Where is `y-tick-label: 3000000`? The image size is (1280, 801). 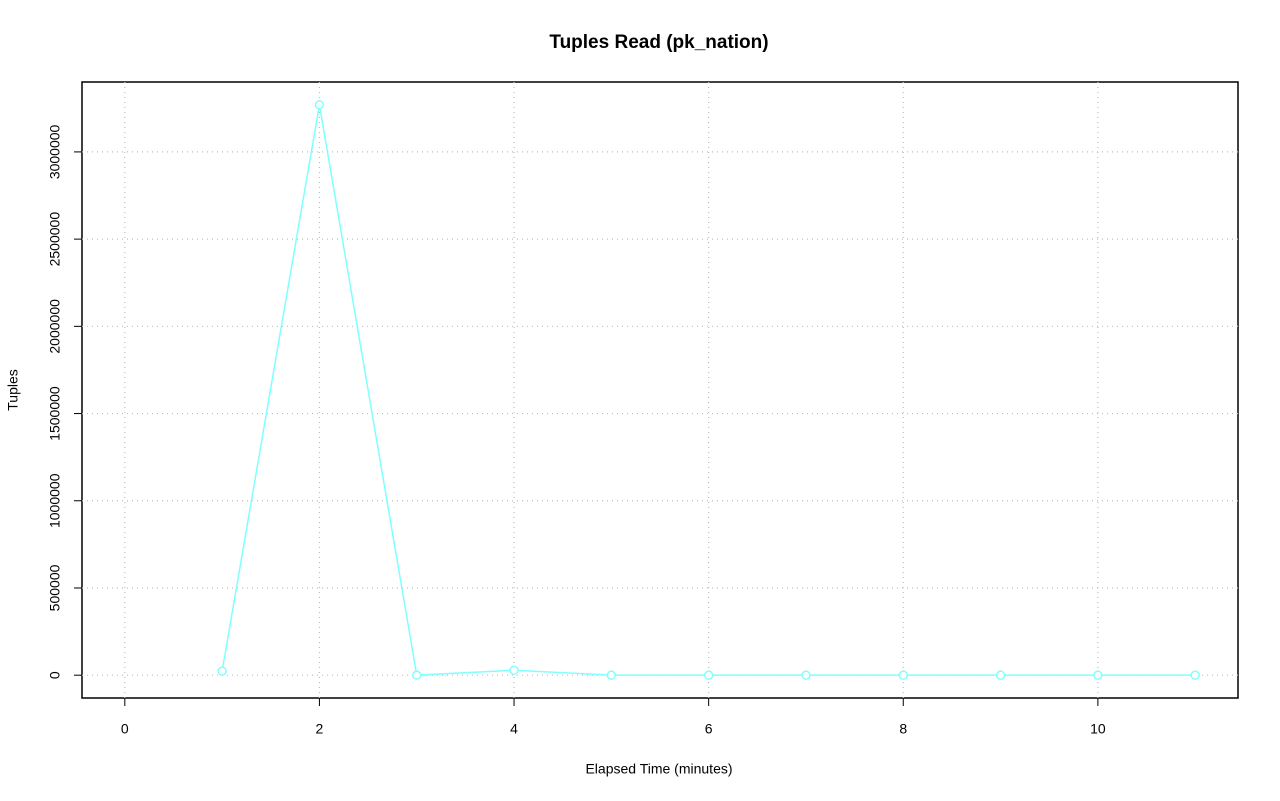 y-tick-label: 3000000 is located at coordinates (55, 151).